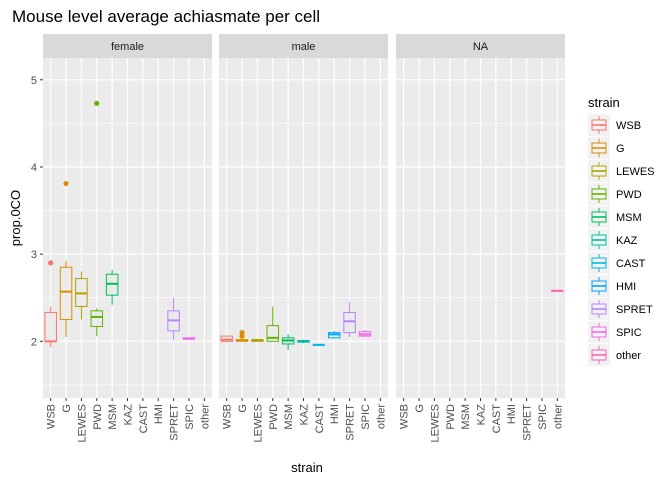 The height and width of the screenshot is (480, 672). I want to click on facet-strip-label: female, so click(127, 47).